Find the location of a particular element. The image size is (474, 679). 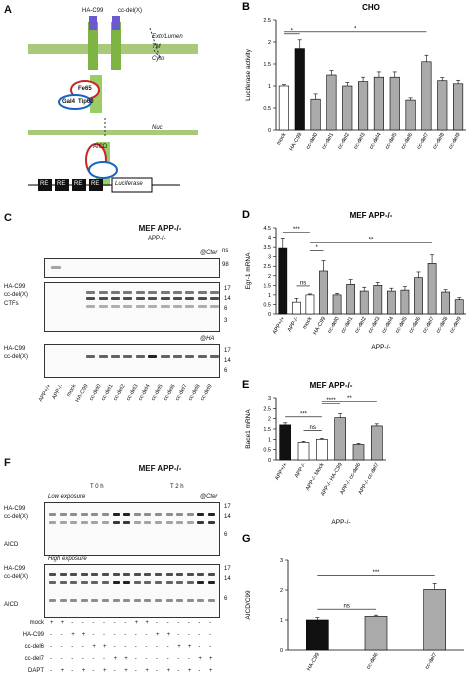

f-title: MEF APP-/- is located at coordinates (160, 468).